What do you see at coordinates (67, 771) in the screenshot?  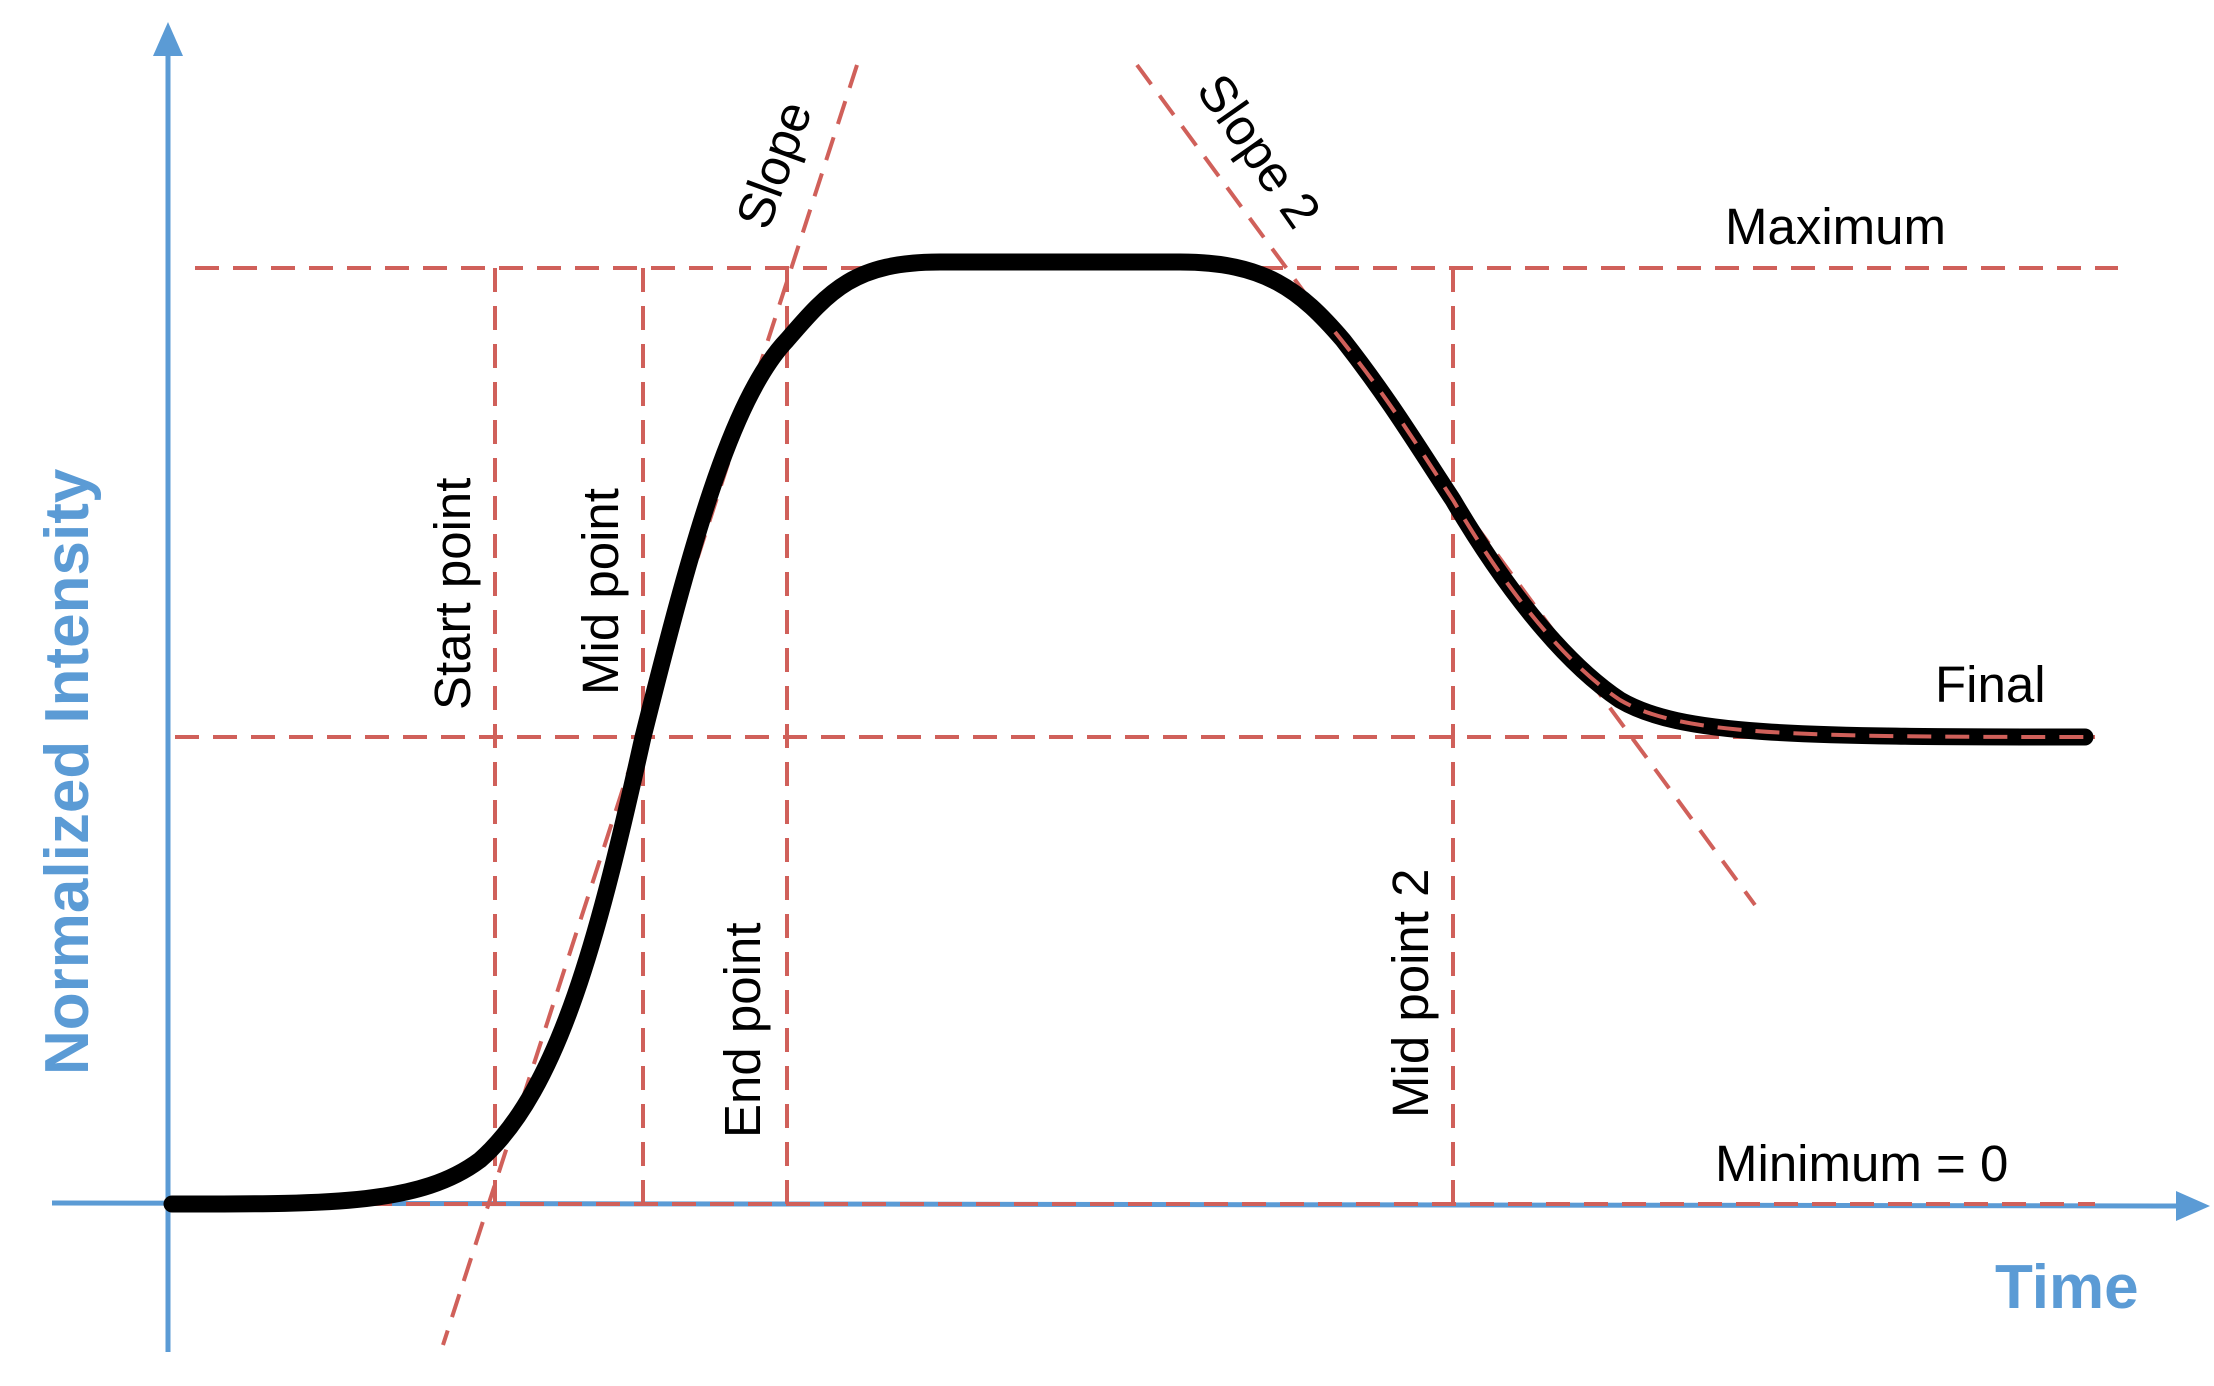 I see `y-axis-label: Normalized Intensity` at bounding box center [67, 771].